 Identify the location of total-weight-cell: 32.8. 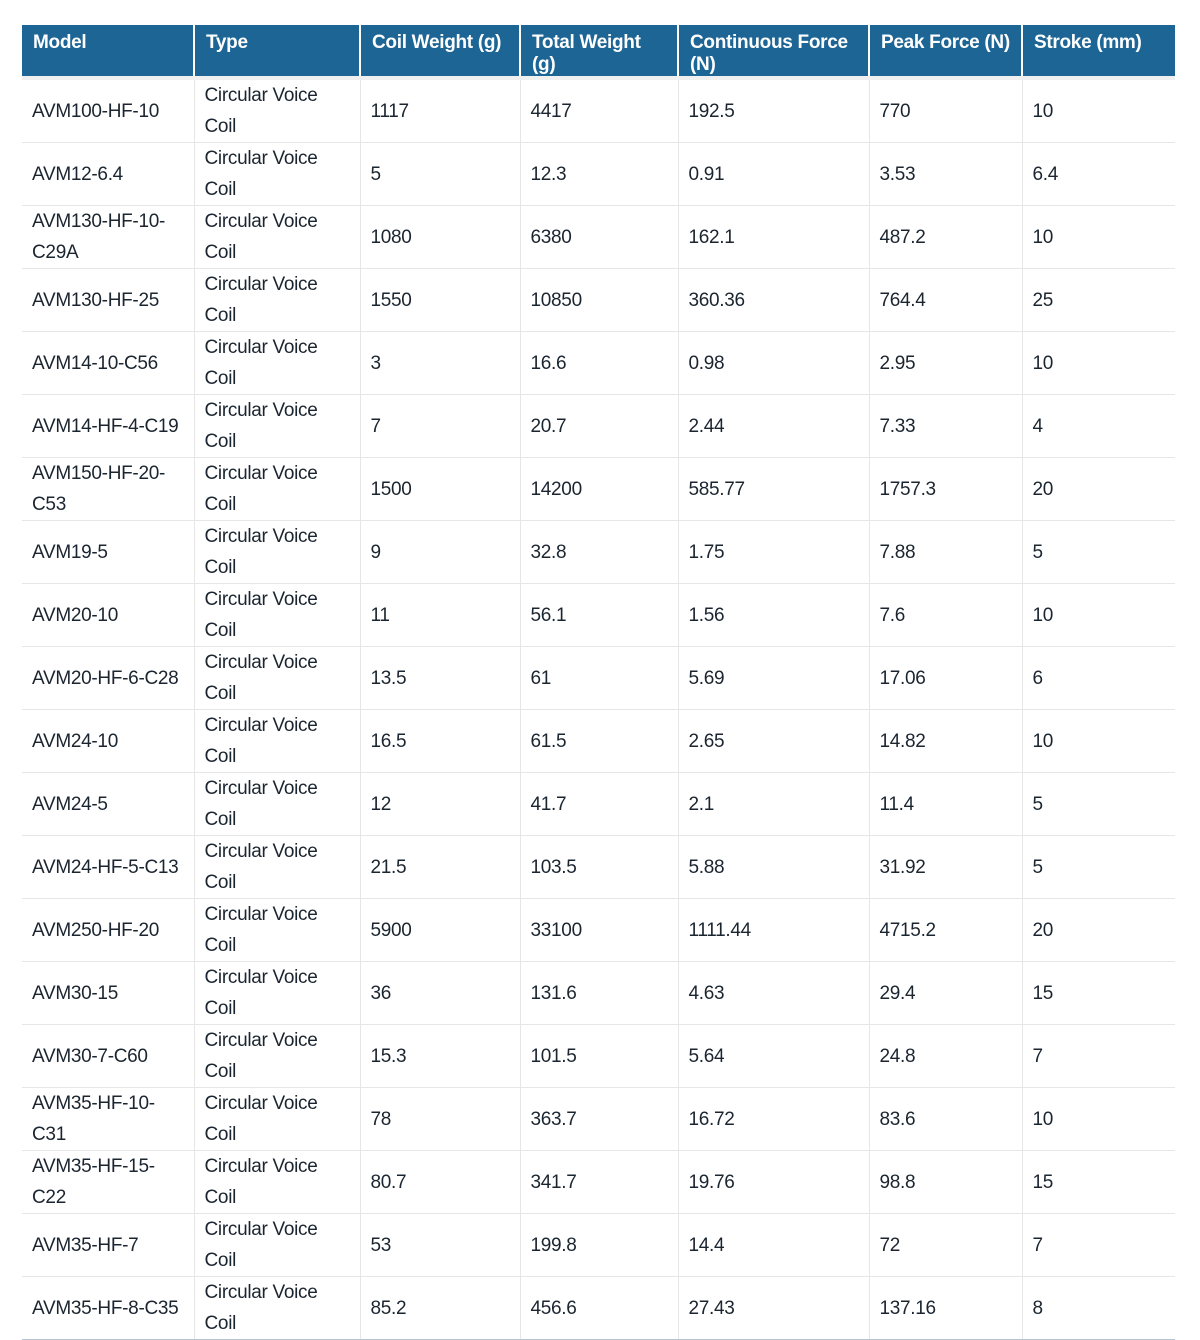
(598, 552).